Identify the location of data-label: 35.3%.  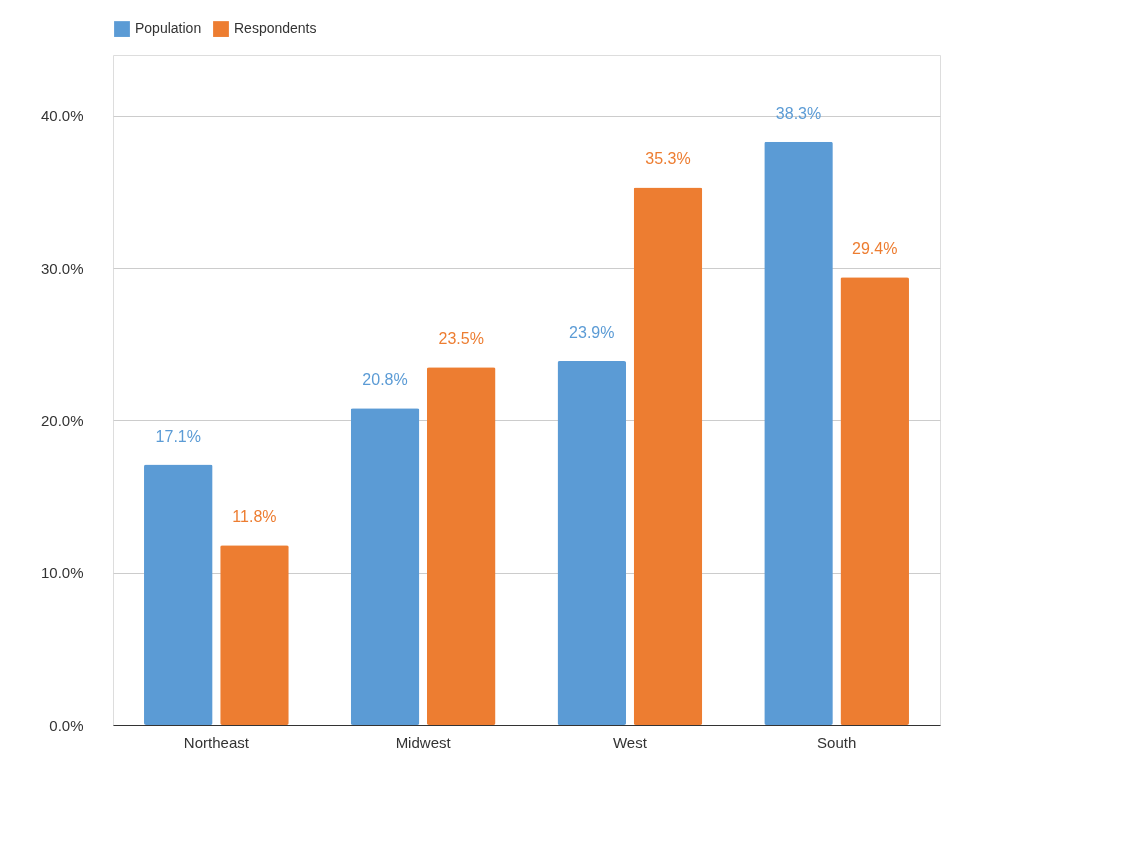
(668, 159).